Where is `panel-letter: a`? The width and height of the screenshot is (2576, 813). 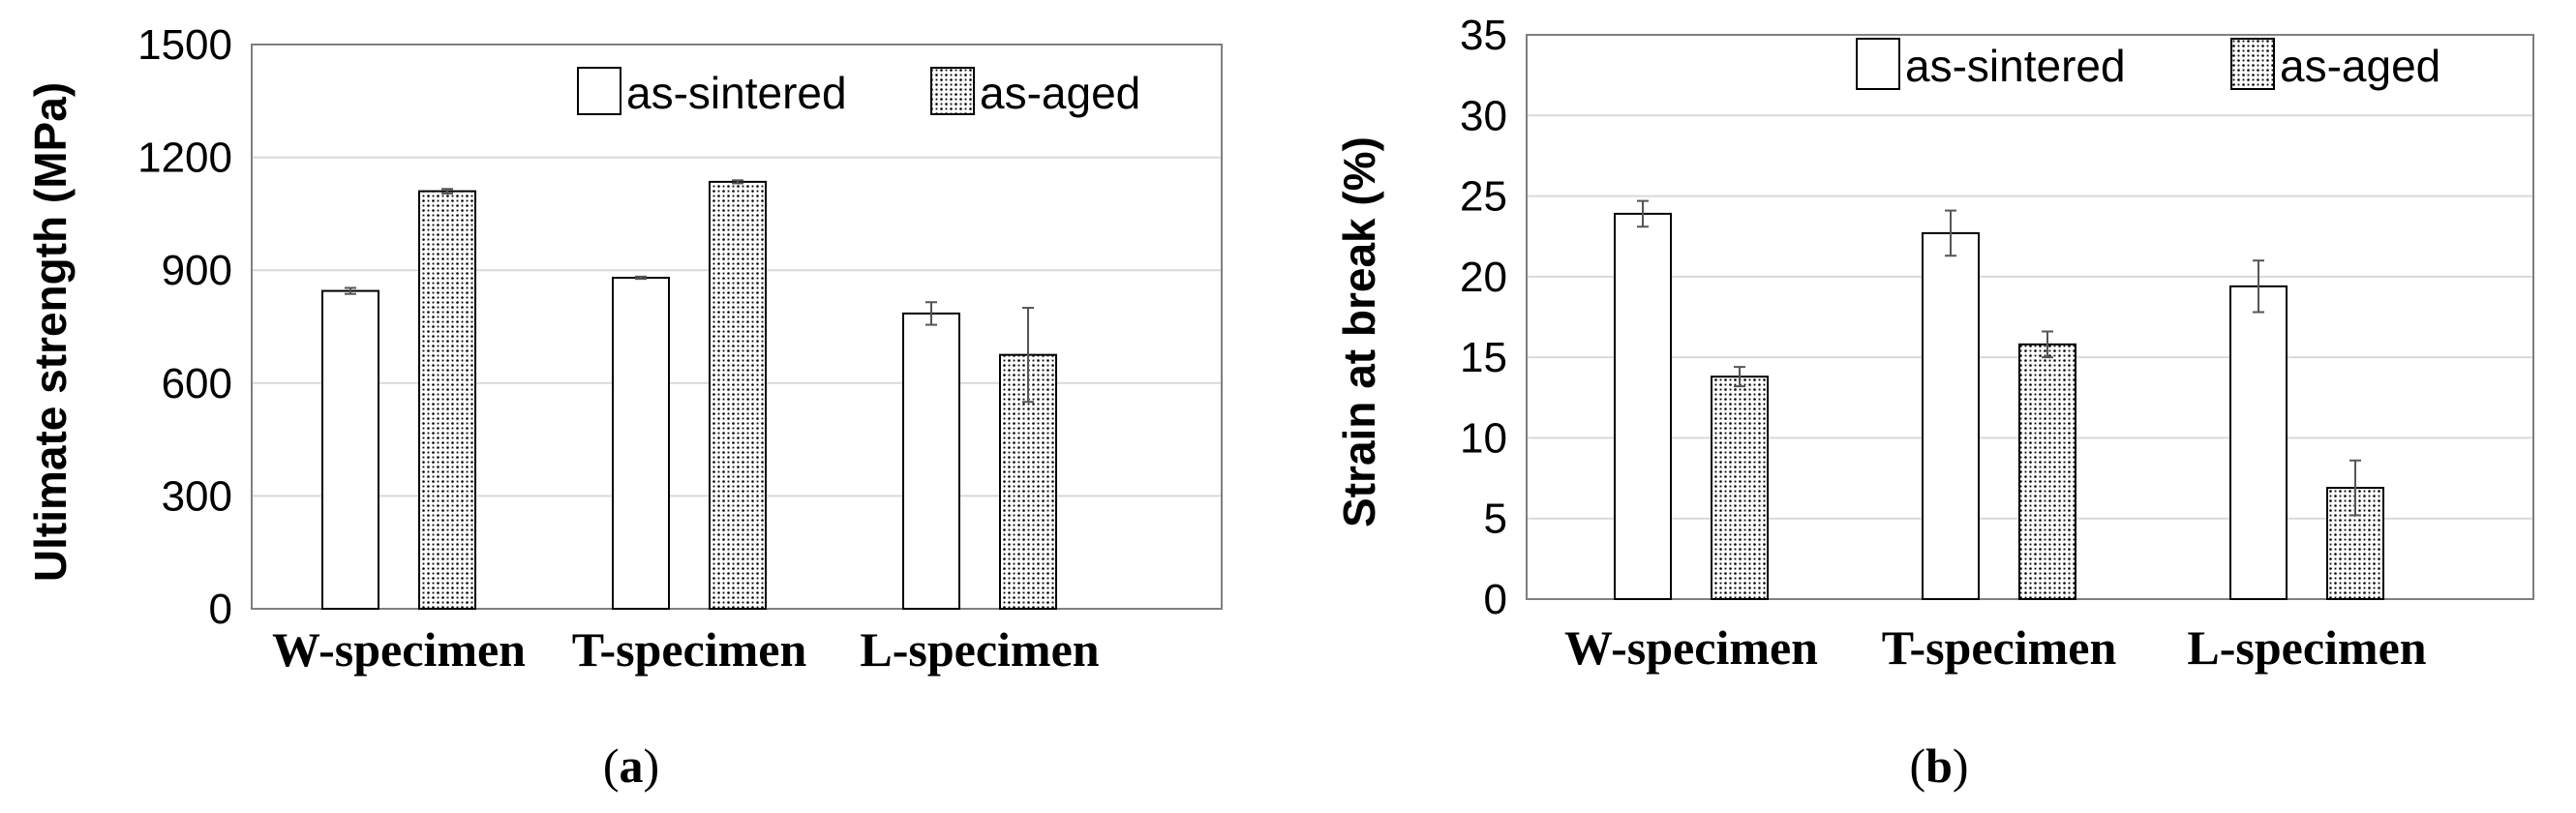
panel-letter: a is located at coordinates (632, 765).